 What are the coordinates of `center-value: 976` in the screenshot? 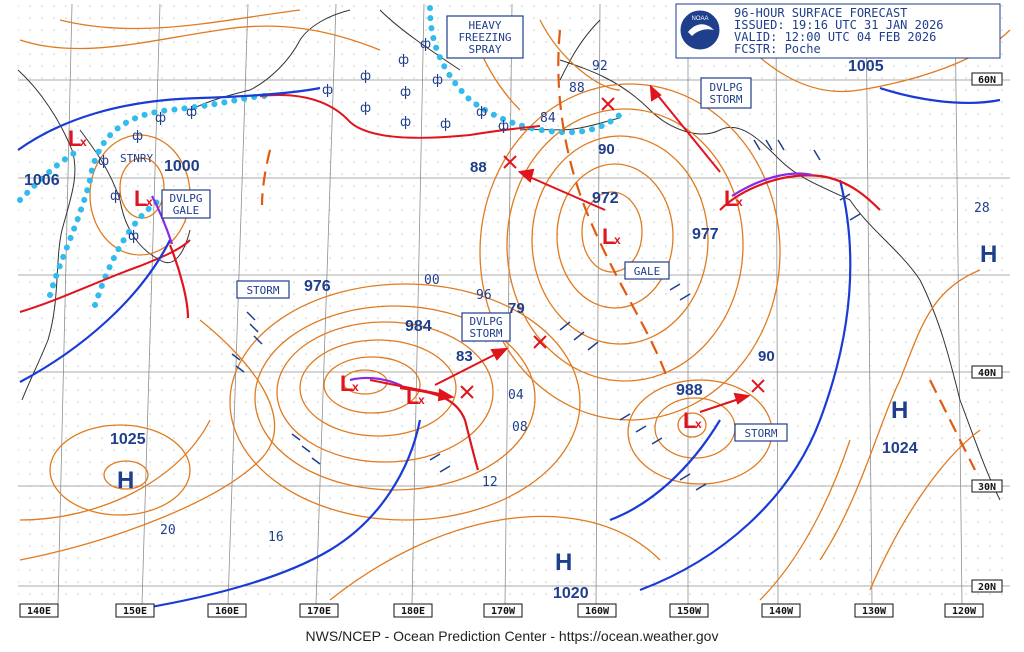 It's located at (317, 286).